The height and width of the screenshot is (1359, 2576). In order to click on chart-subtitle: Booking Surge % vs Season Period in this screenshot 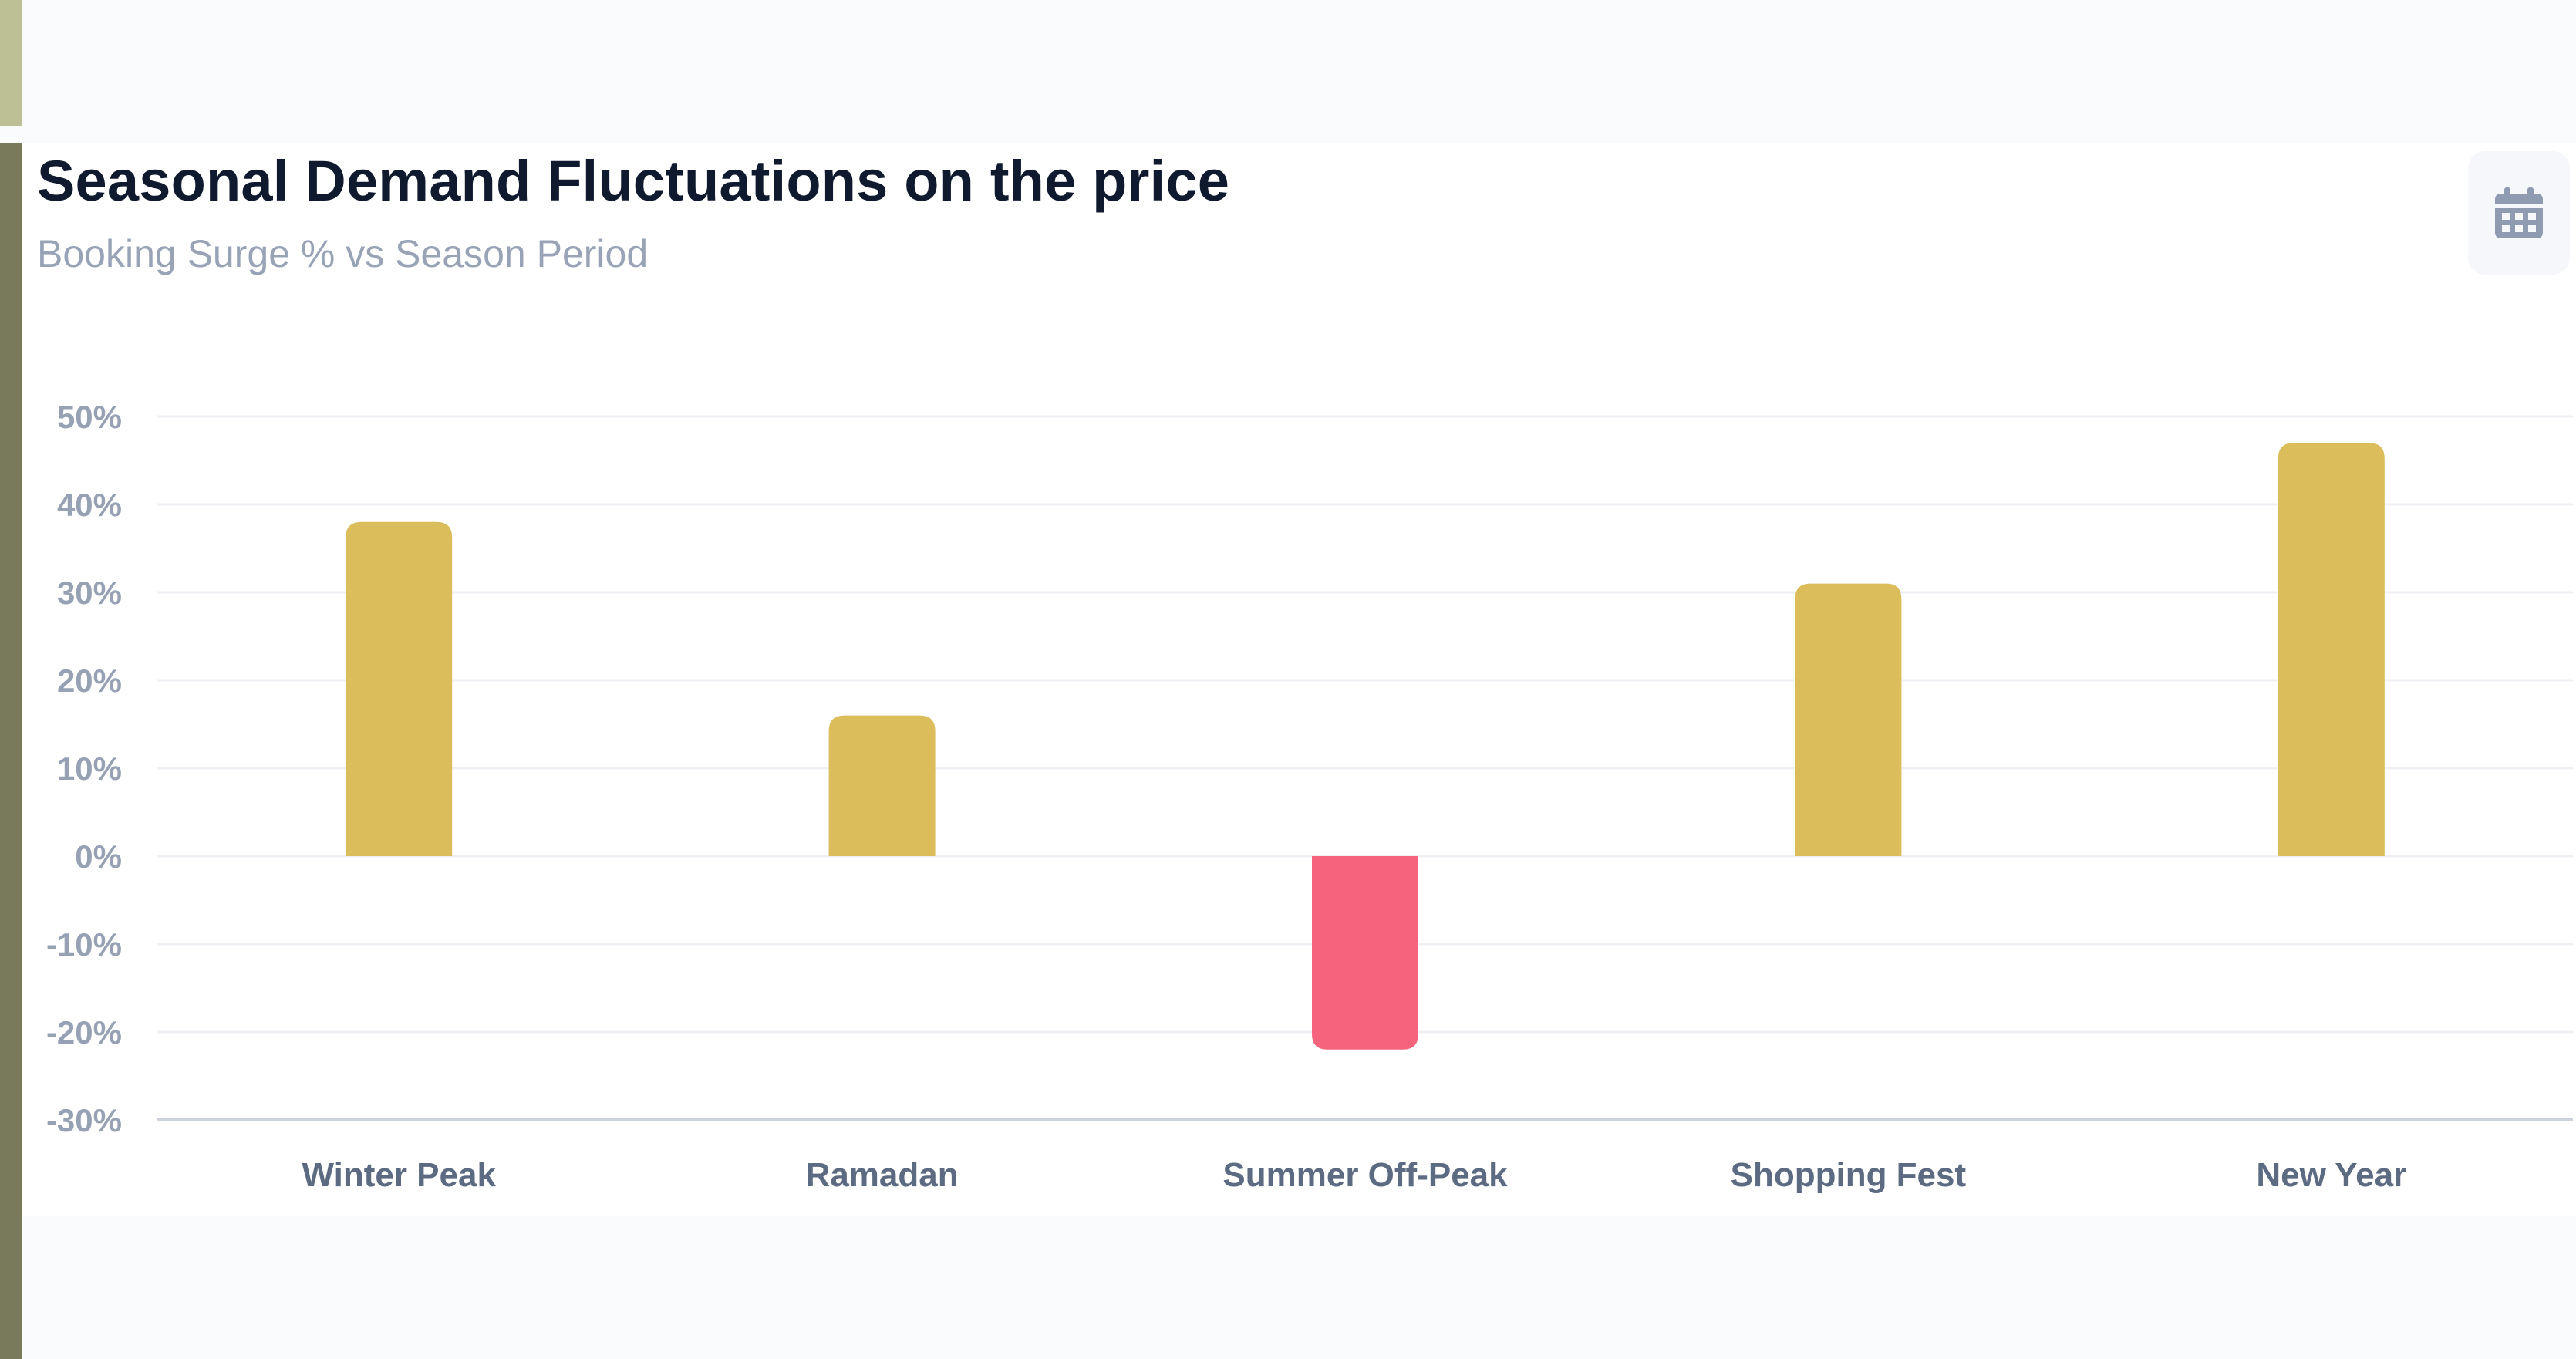, I will do `click(343, 254)`.